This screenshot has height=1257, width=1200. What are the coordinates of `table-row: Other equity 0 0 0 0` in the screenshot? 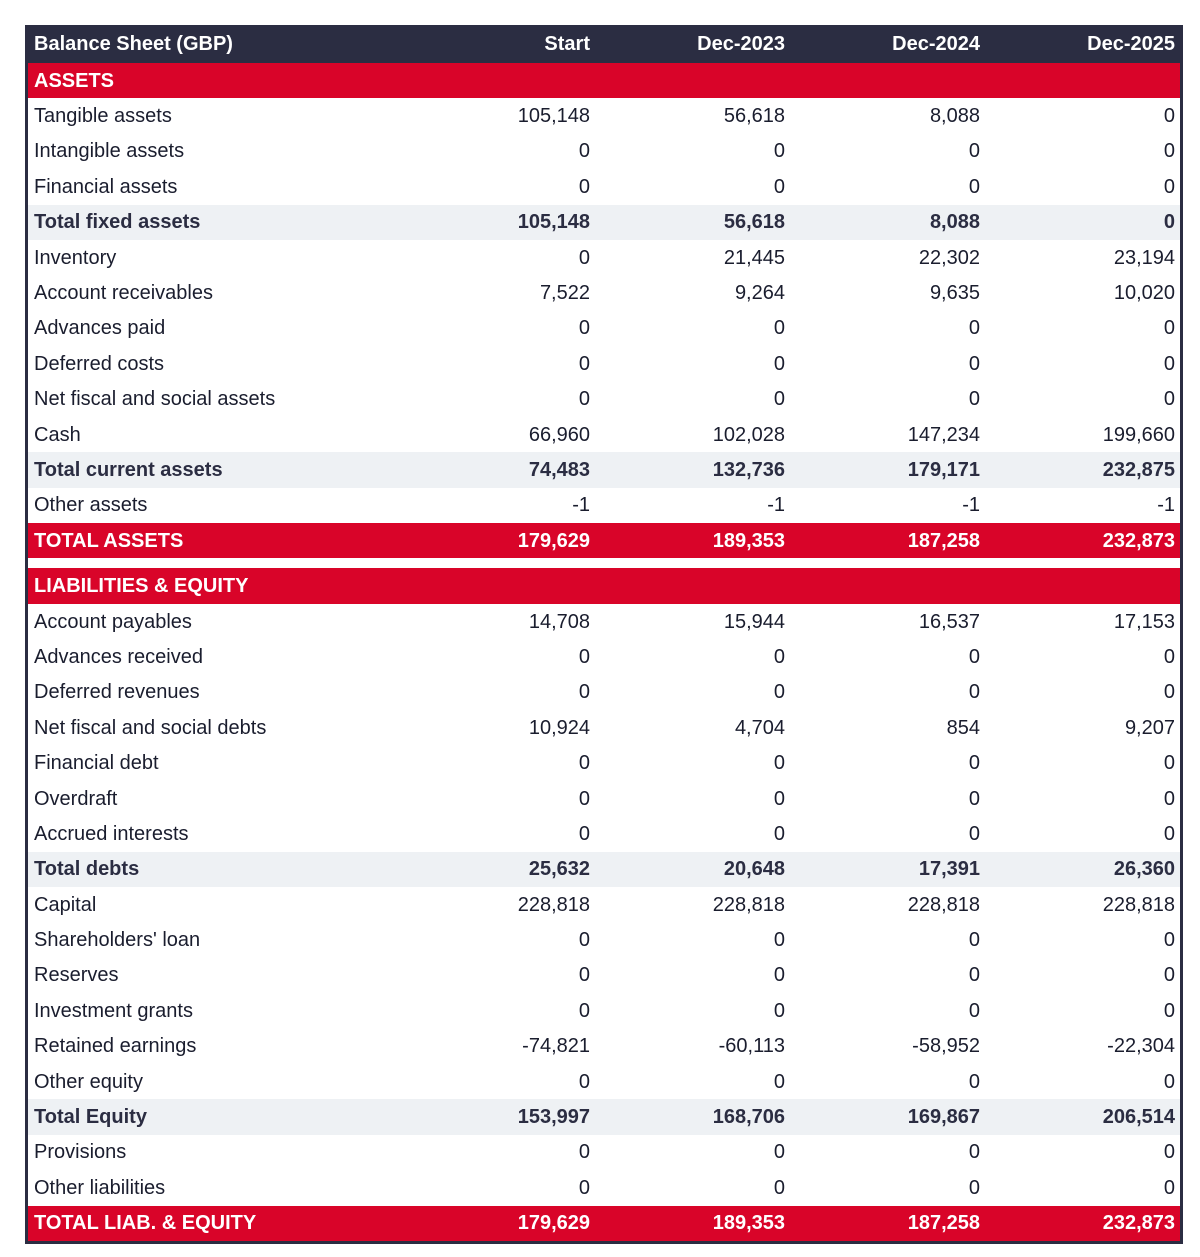 It's located at (604, 1081).